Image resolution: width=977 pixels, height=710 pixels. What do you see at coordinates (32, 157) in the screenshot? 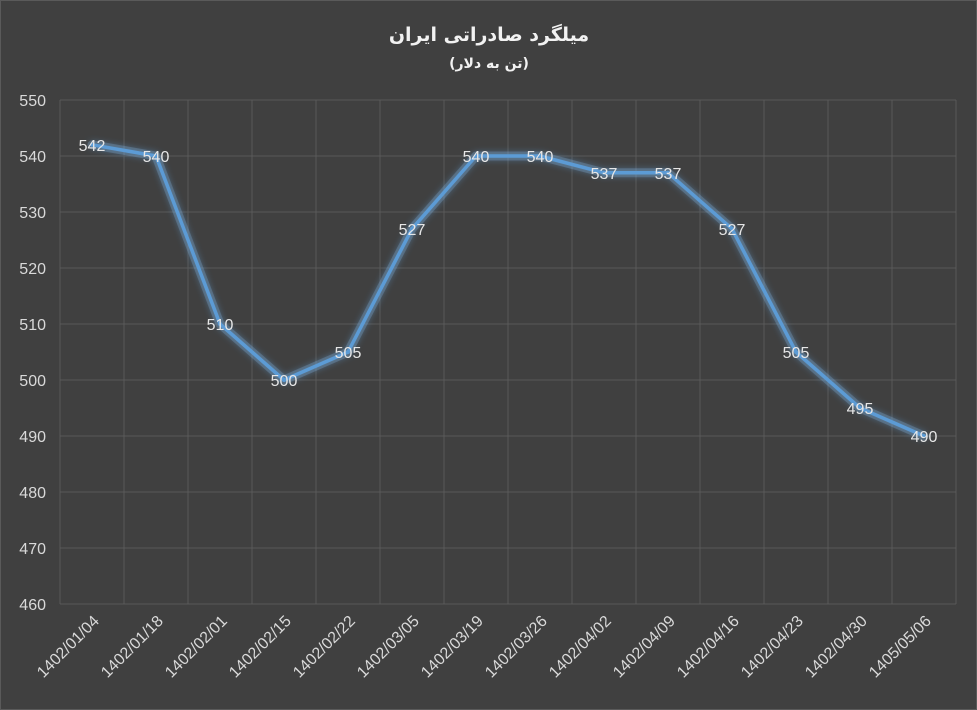
I see `y-tick-label: 540` at bounding box center [32, 157].